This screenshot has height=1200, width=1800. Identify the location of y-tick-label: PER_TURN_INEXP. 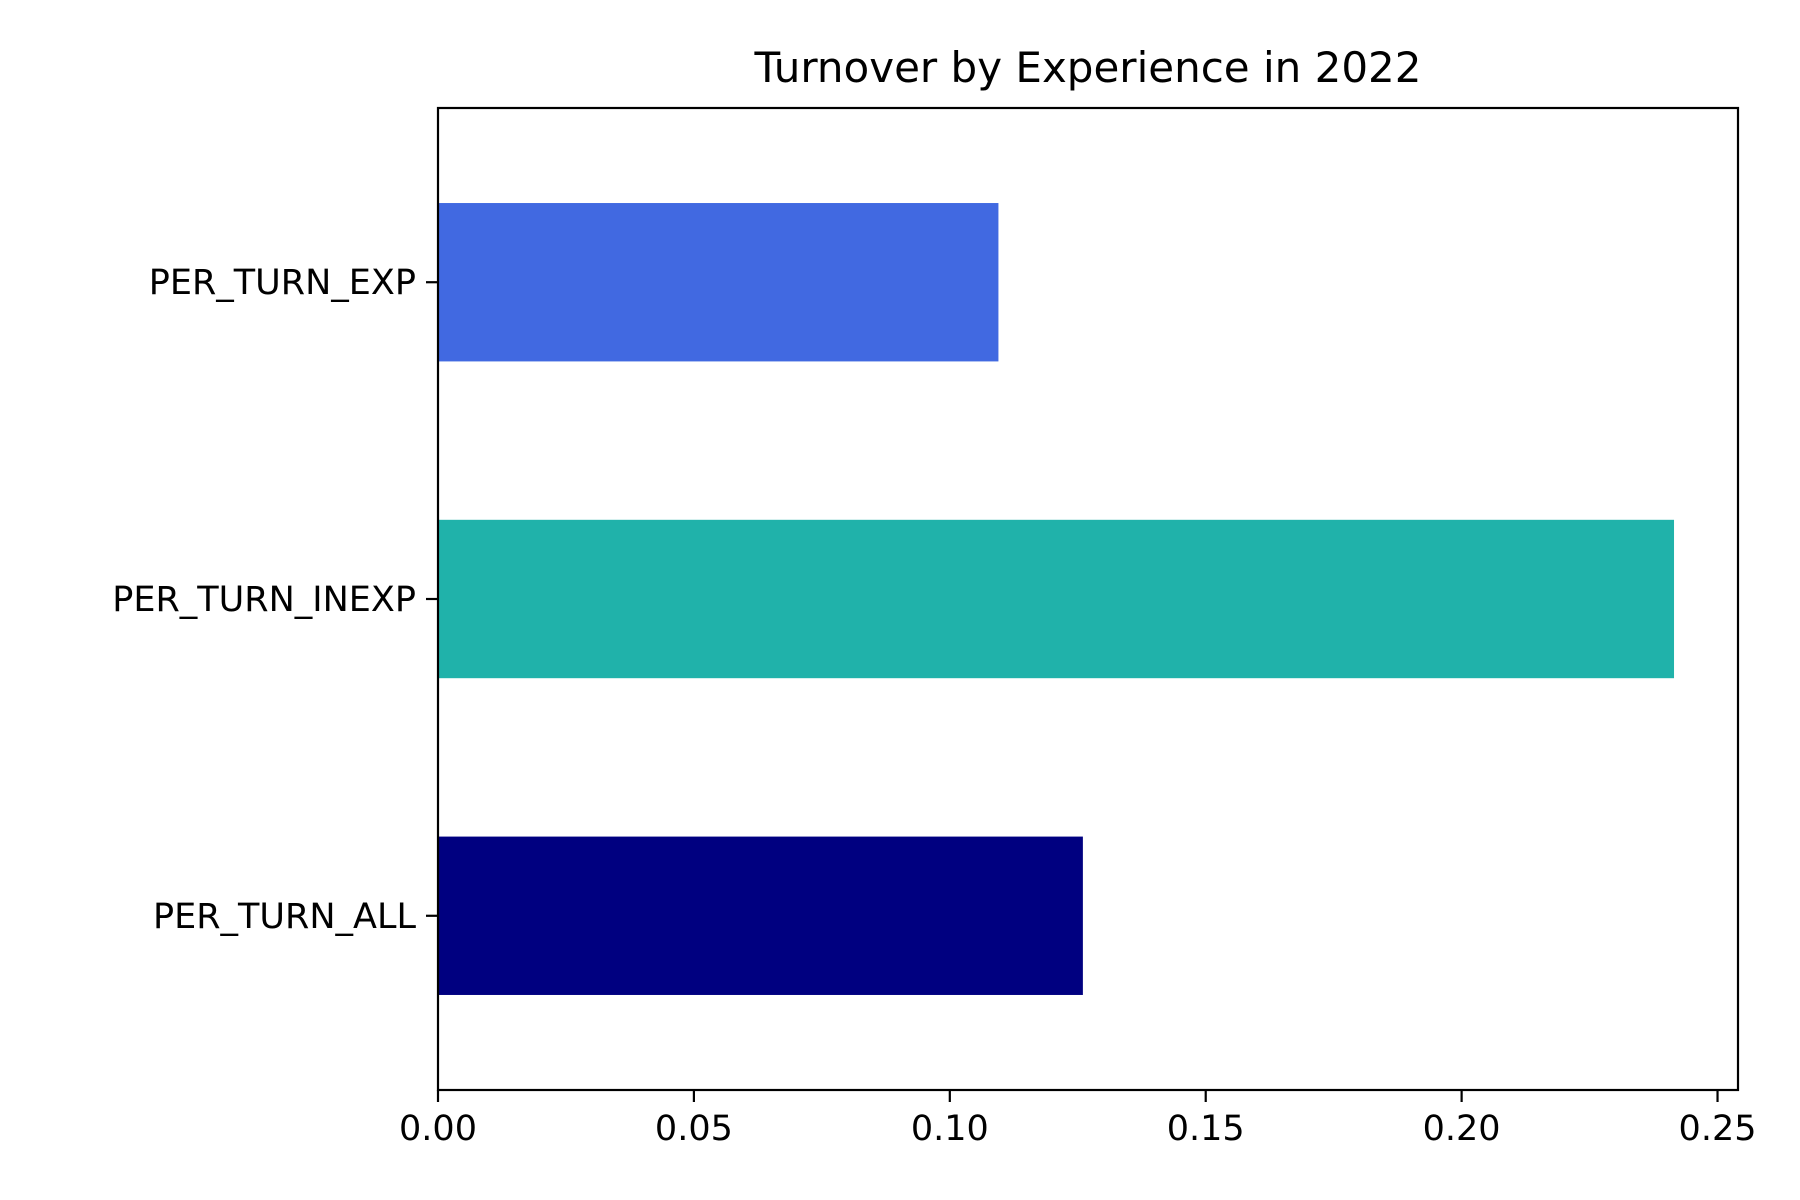
(264, 600).